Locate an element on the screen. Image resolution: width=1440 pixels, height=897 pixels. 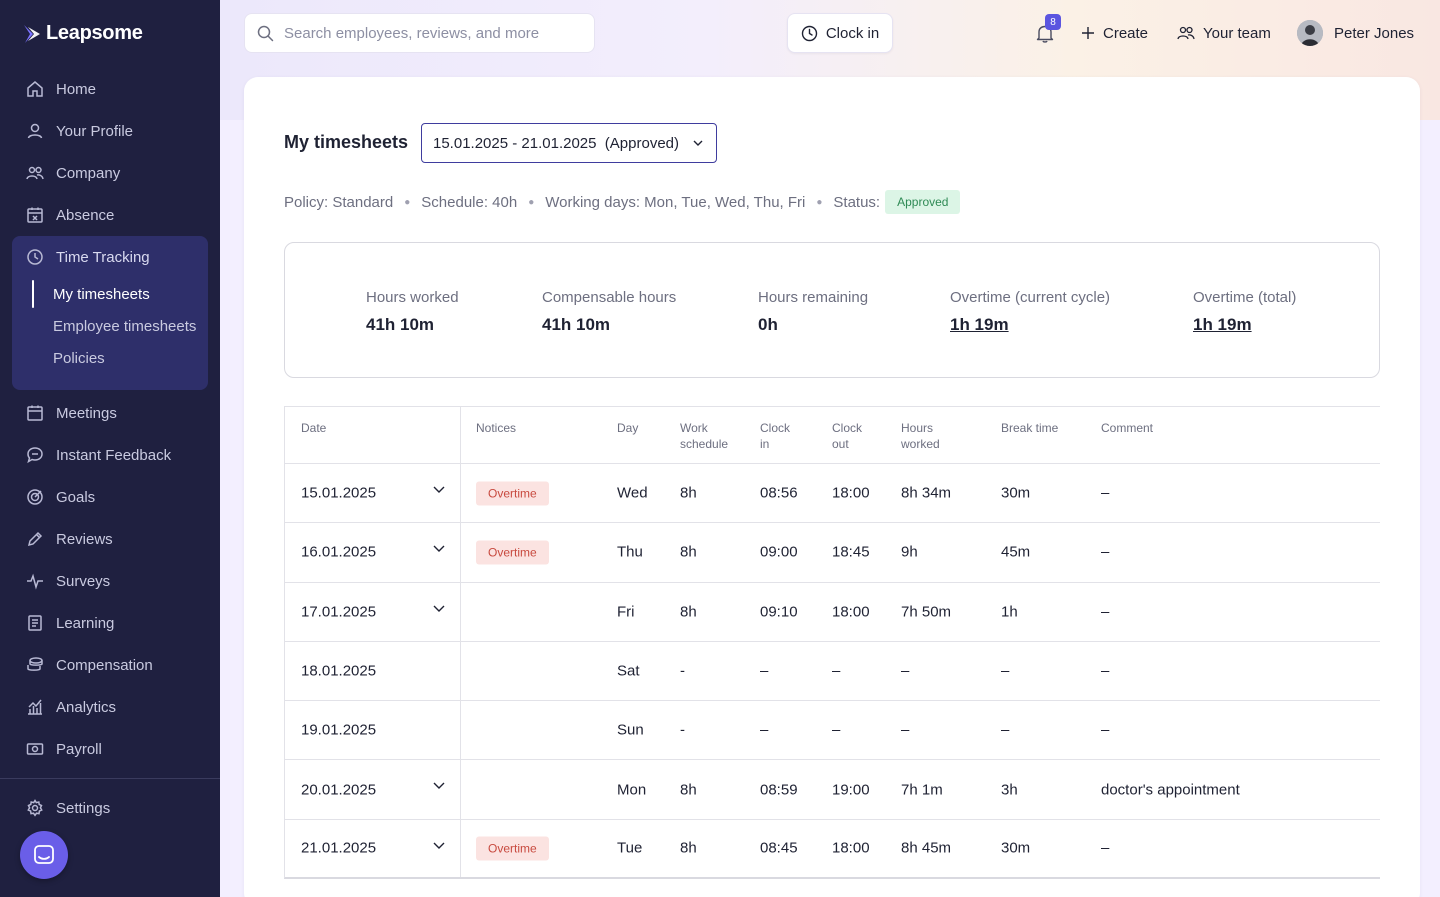
sidebar-item-your-profile: Your Profile is located at coordinates (110, 131).